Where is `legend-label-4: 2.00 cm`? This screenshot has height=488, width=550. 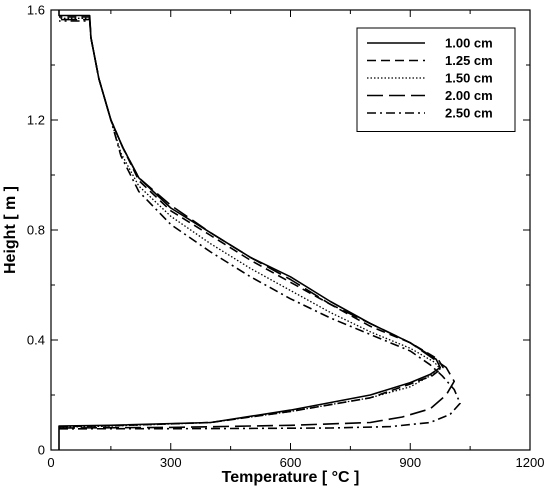
legend-label-4: 2.00 cm is located at coordinates (469, 95).